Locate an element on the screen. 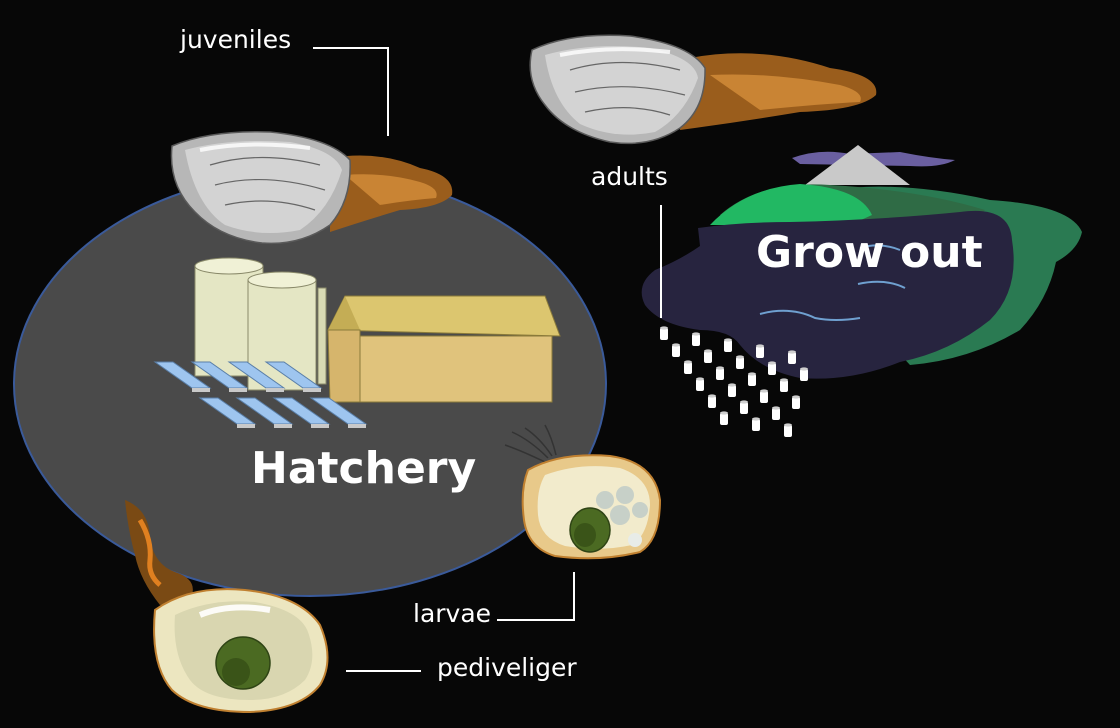  label-hatchery: Hatchery is located at coordinates (363, 468).